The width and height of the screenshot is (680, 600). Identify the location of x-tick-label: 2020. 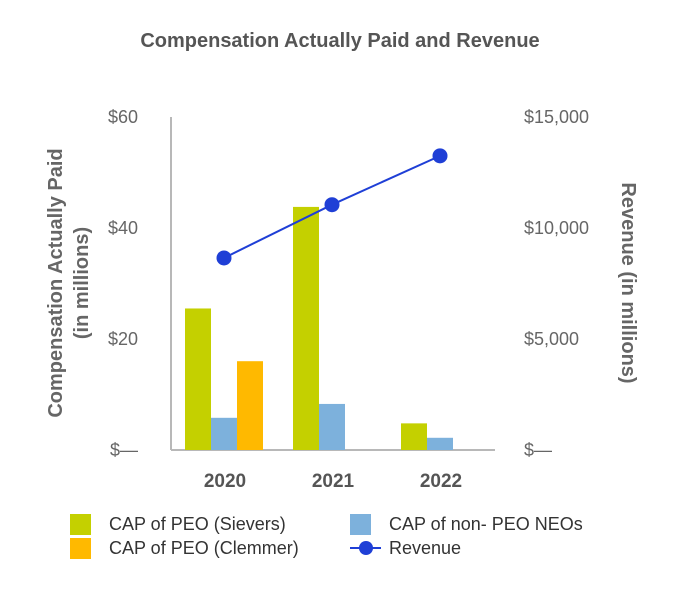
(225, 481).